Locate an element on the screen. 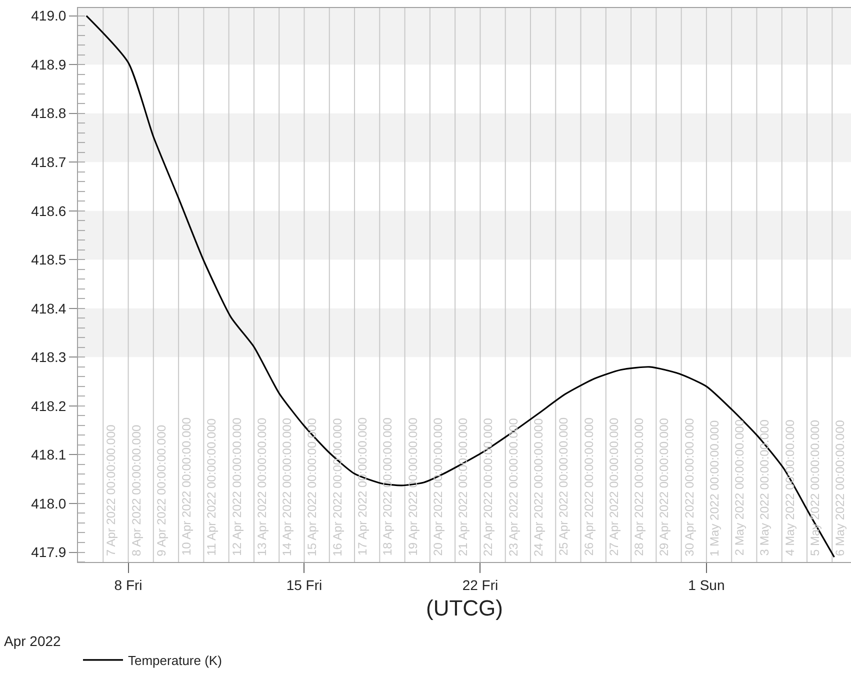  y-tick-label: 418.7 is located at coordinates (48, 162).